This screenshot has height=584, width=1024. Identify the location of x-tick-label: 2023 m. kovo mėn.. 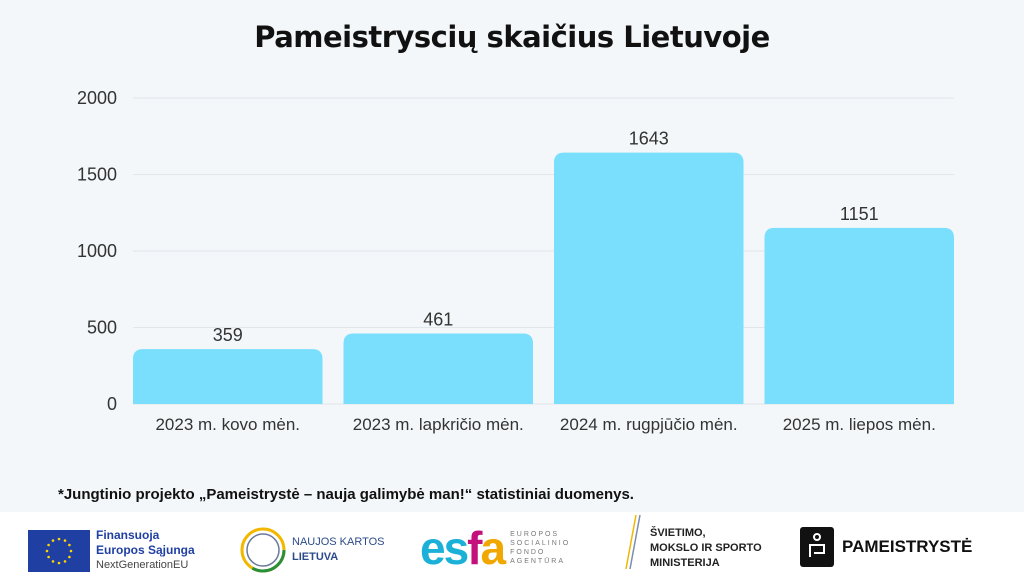
(227, 424).